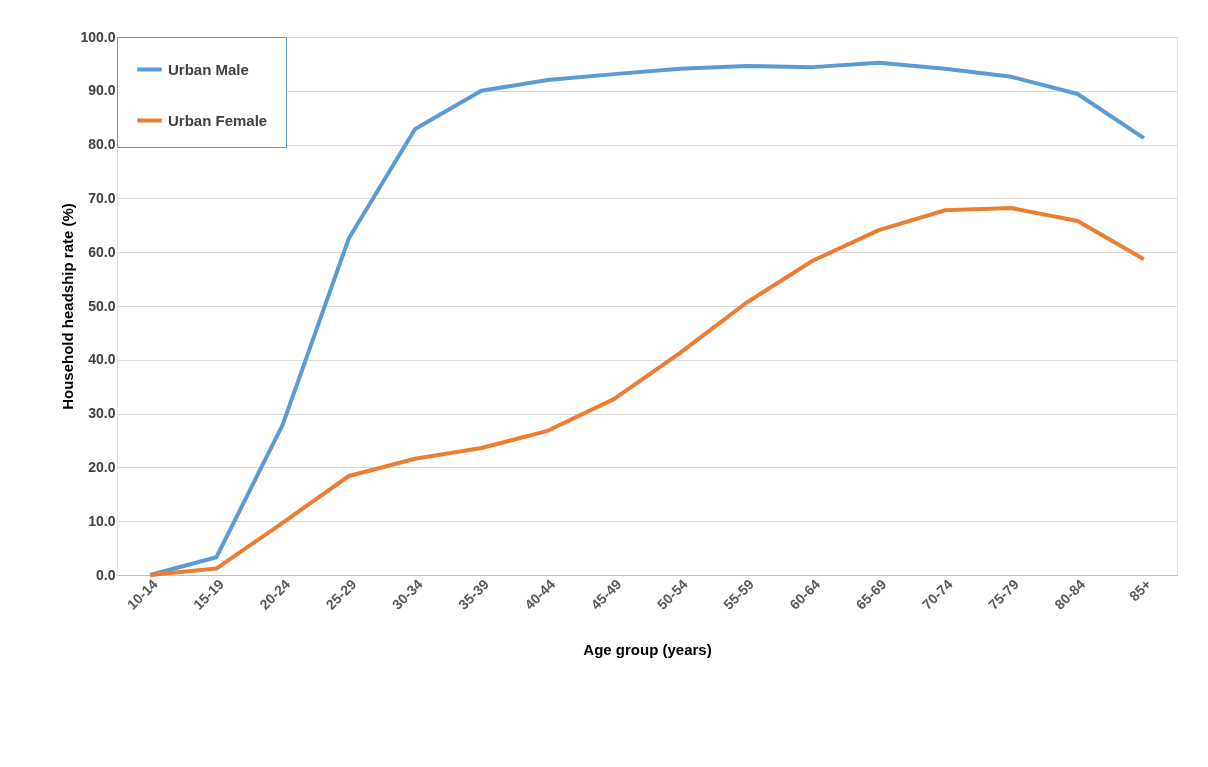  I want to click on y-tick-label: 30.0, so click(102, 413).